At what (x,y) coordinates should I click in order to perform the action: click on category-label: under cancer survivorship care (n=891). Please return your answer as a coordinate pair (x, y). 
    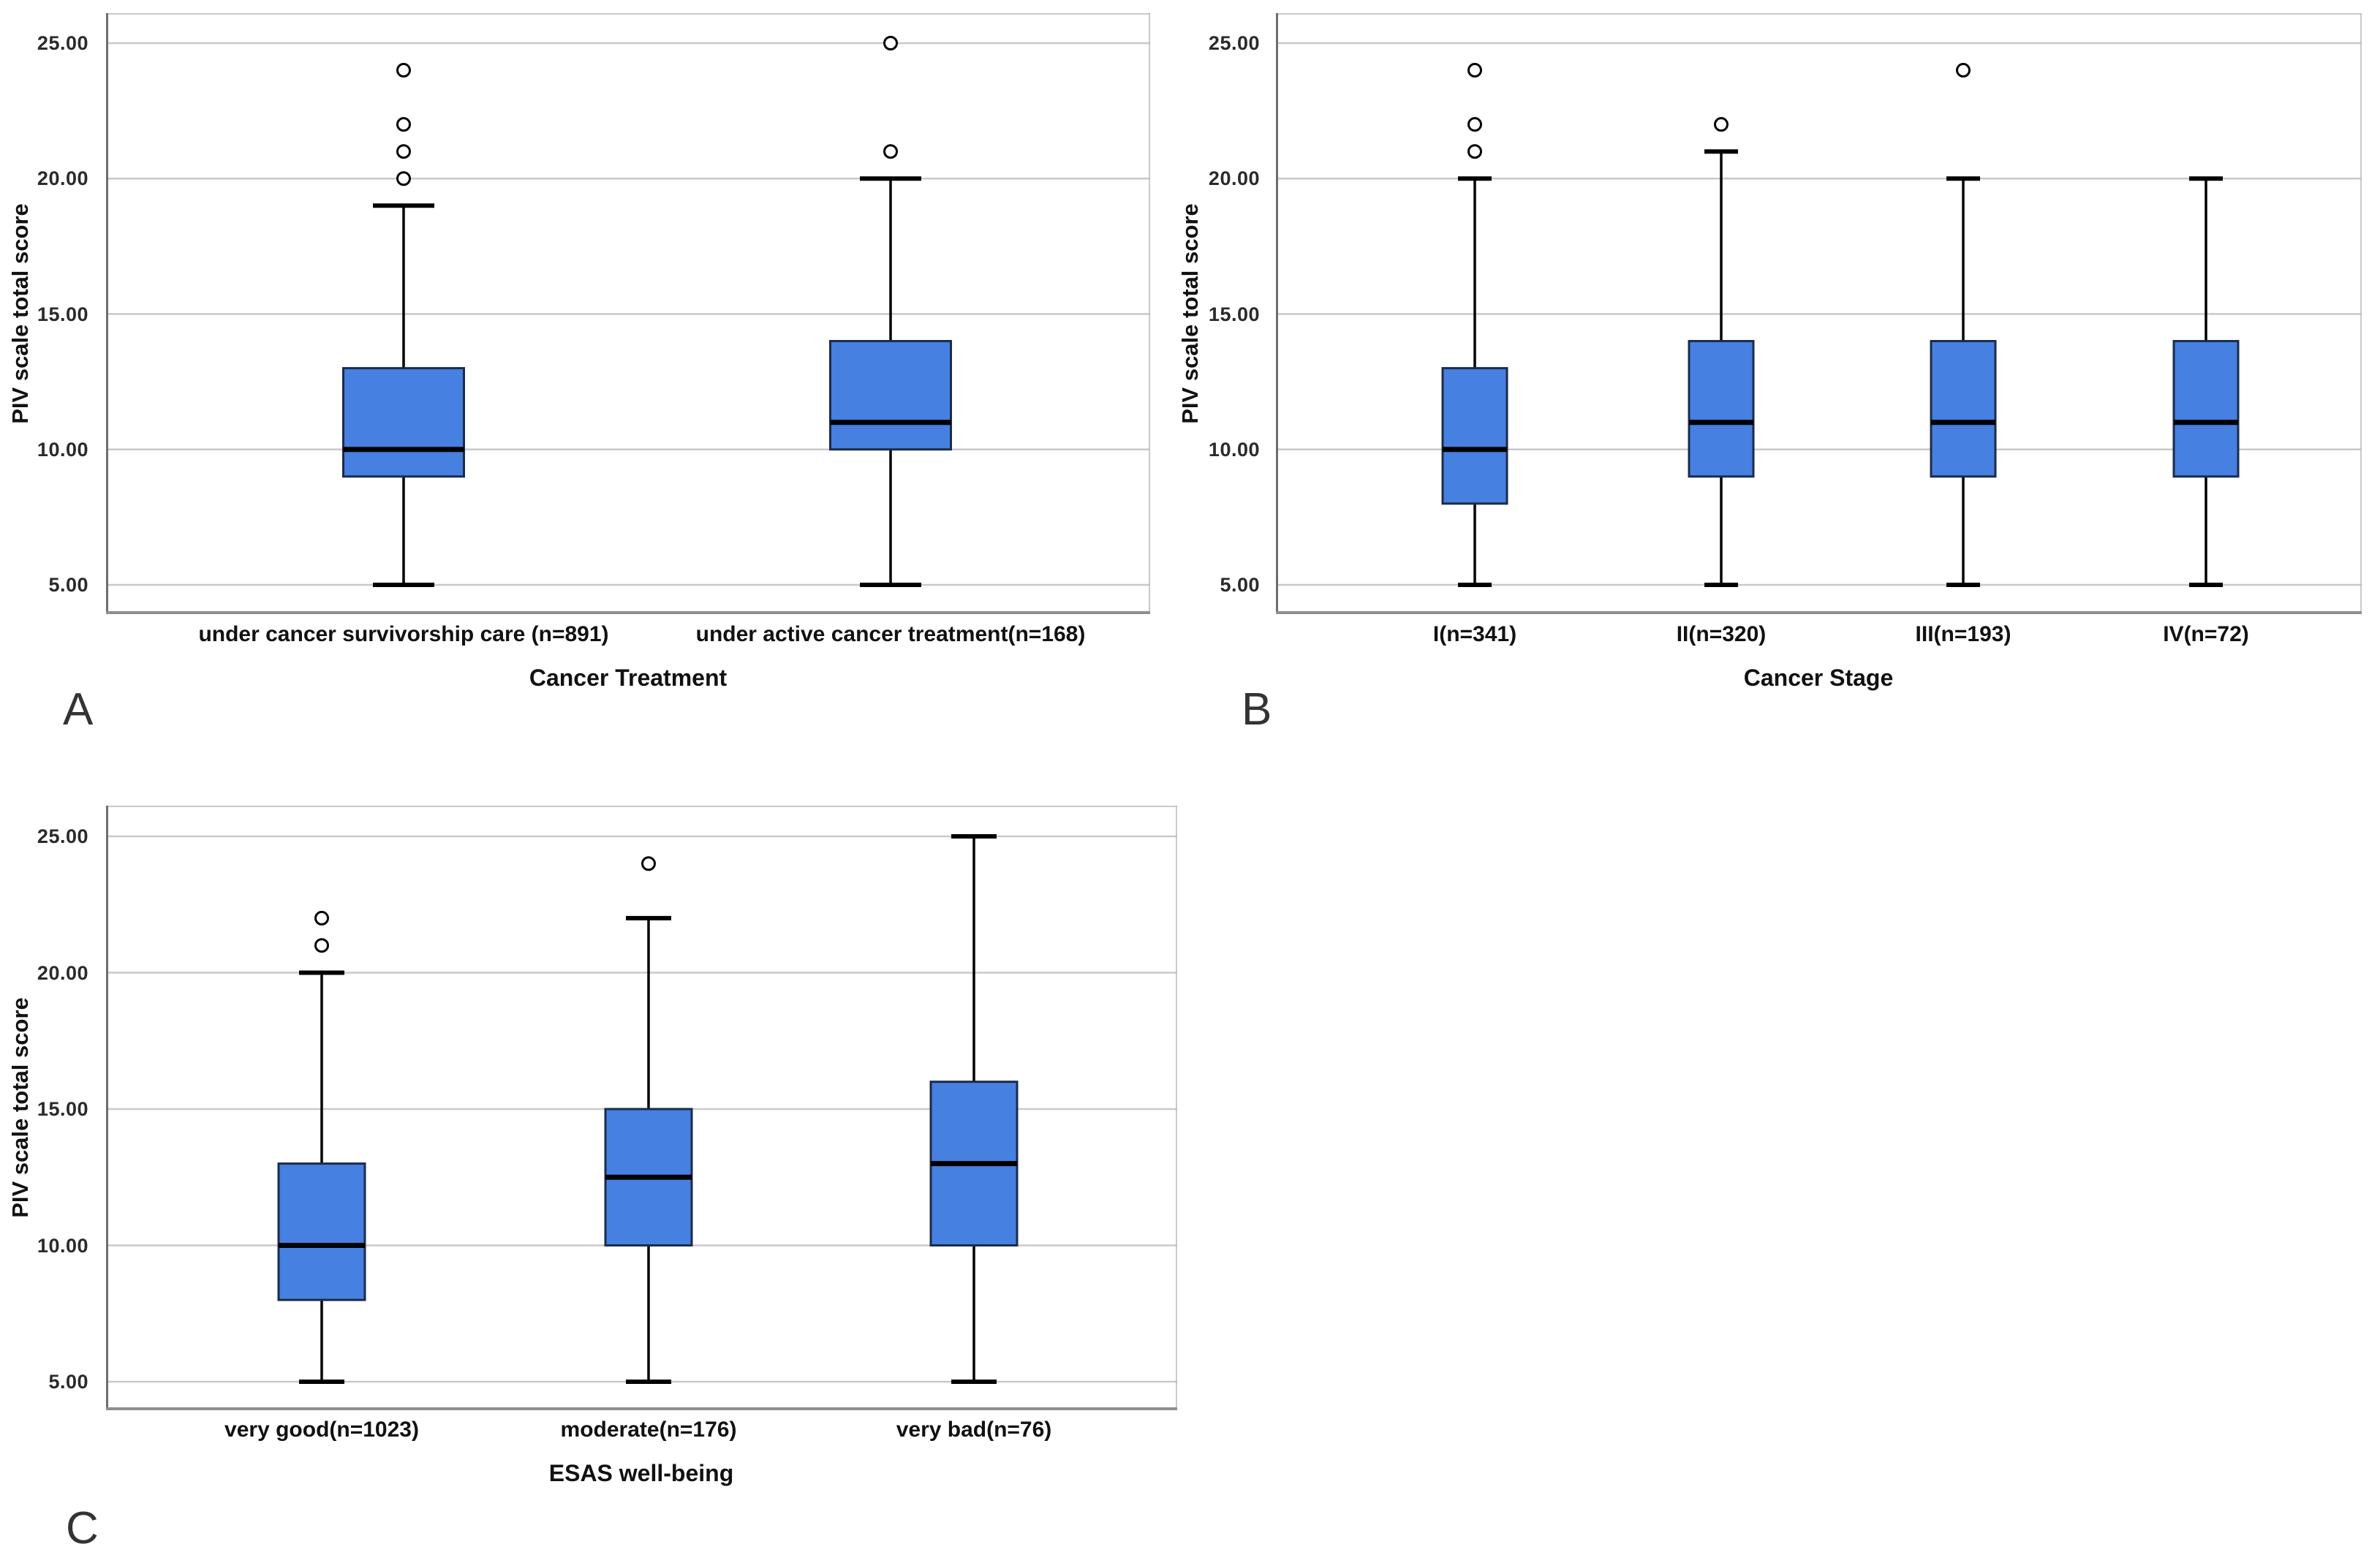
    Looking at the image, I should click on (404, 634).